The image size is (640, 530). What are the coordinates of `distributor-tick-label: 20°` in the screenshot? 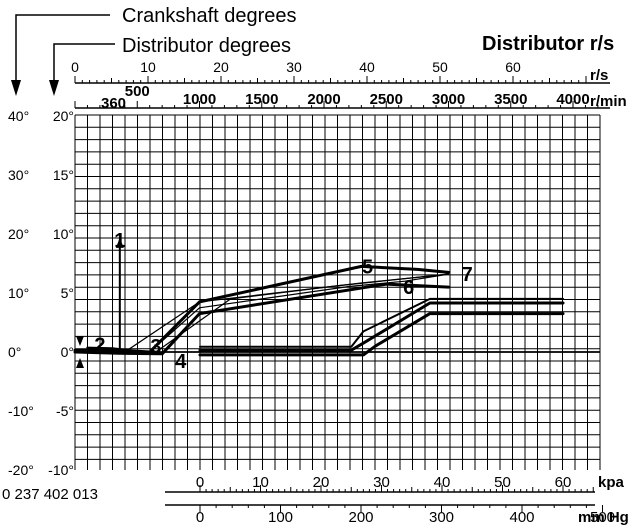 It's located at (63, 116).